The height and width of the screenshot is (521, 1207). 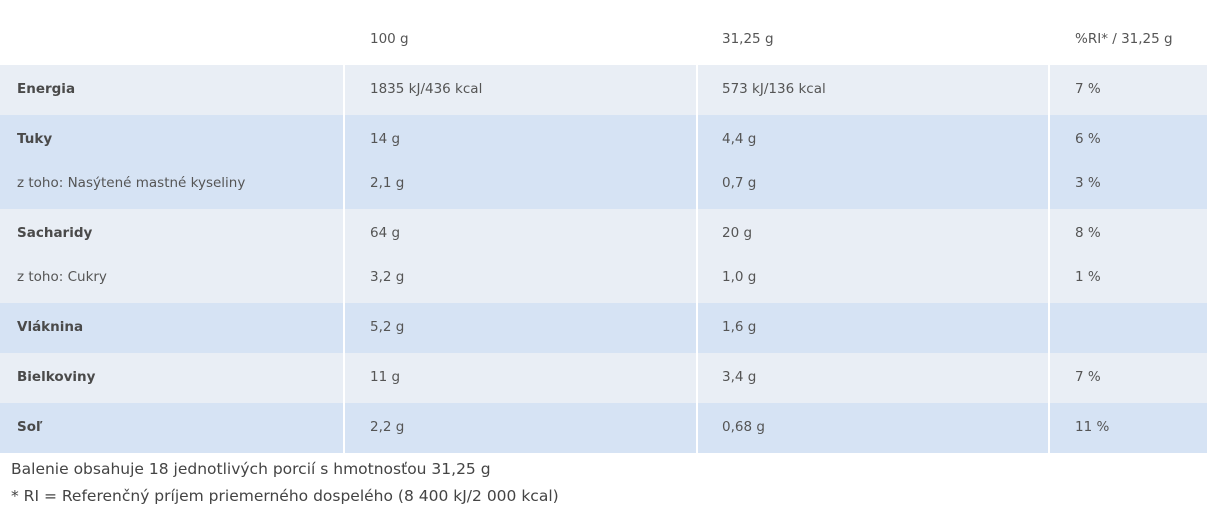 I want to click on cell: 11 g, so click(x=385, y=377).